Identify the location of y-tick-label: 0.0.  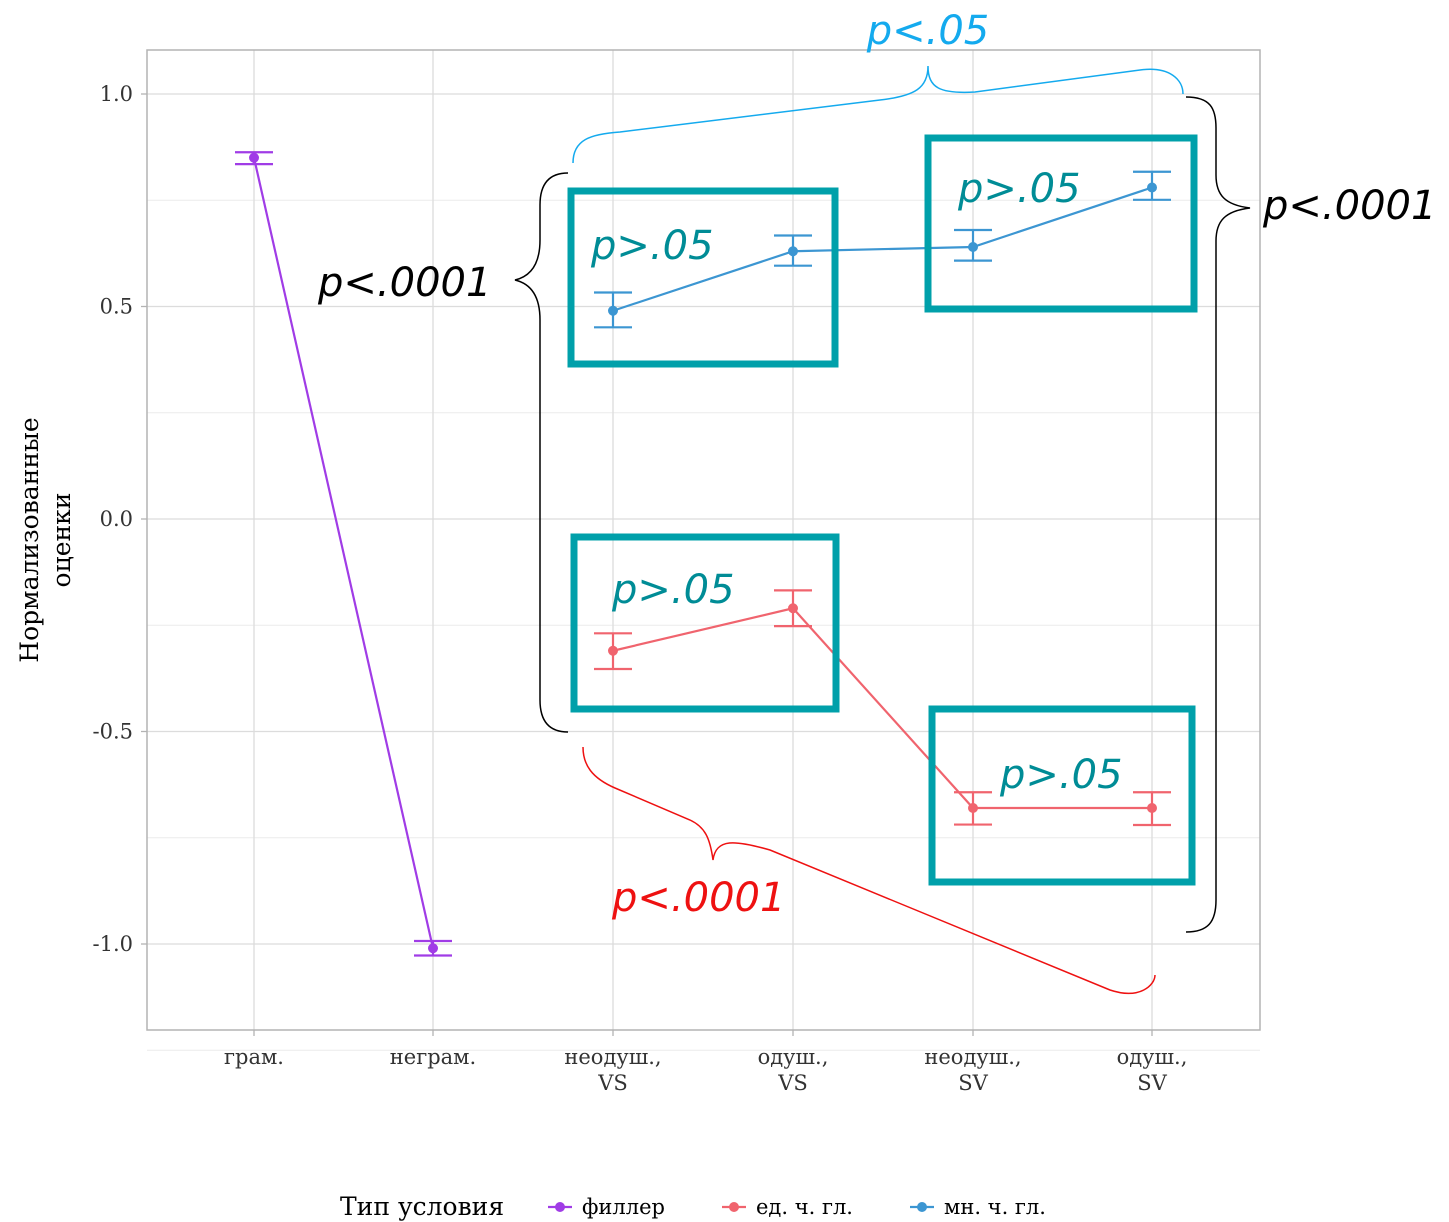
(116, 519).